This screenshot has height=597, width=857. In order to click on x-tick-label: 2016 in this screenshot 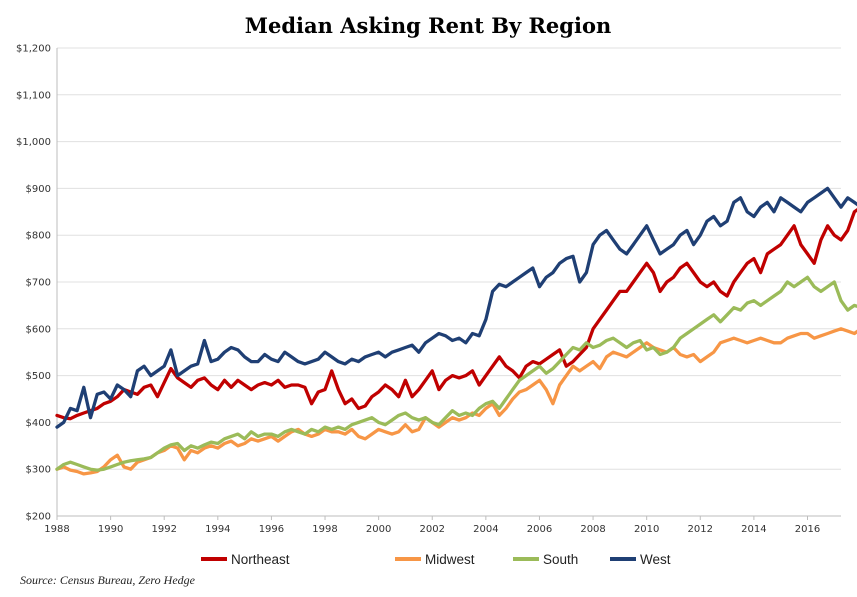, I will do `click(807, 529)`.